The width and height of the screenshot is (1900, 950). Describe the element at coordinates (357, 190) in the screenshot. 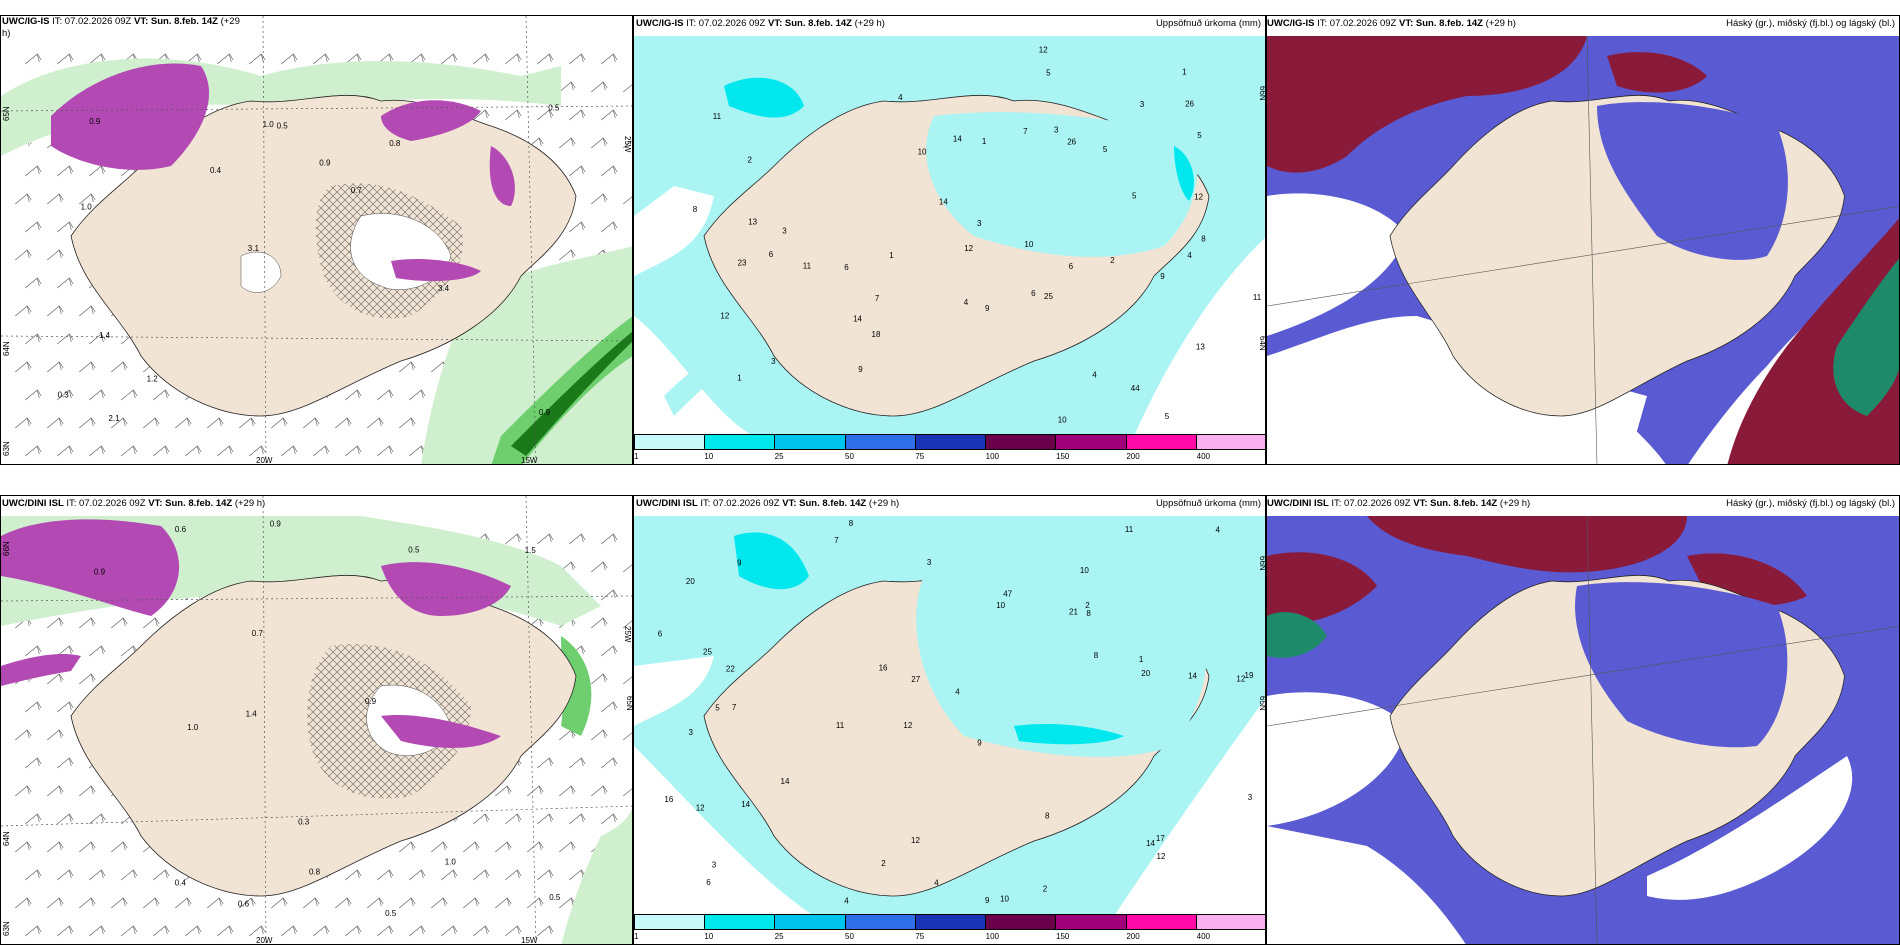

I see `value-label: 0.7` at that location.